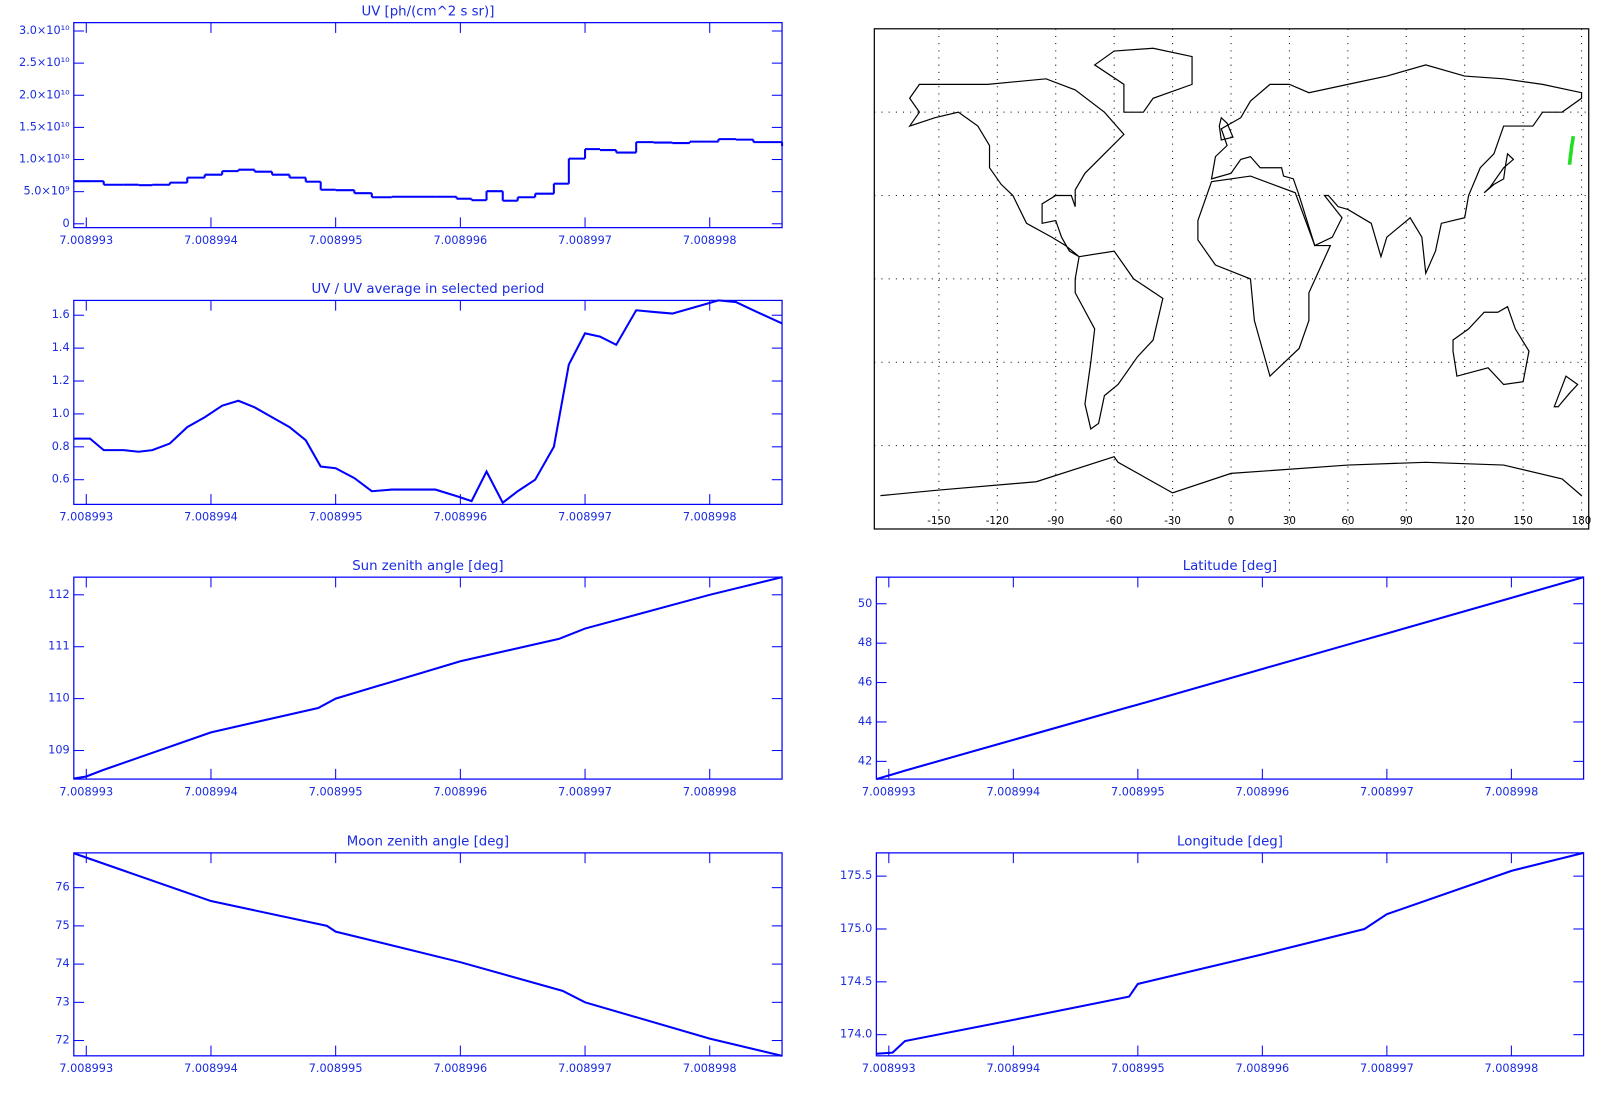 The image size is (1600, 1100). I want to click on chart-title: Longitude [deg], so click(1230, 842).